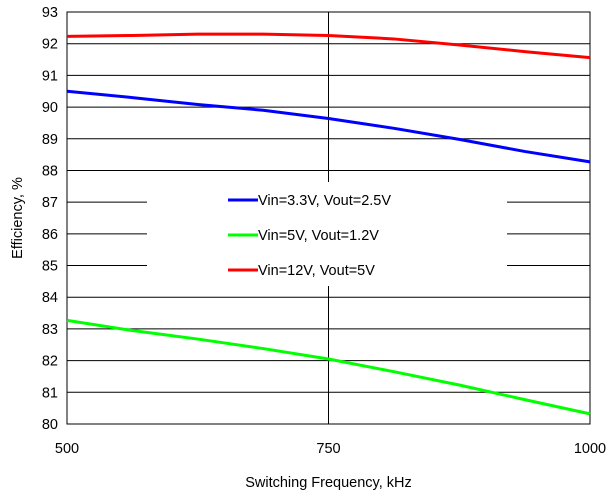 The width and height of the screenshot is (608, 497). I want to click on y-tick-label: 89, so click(50, 140).